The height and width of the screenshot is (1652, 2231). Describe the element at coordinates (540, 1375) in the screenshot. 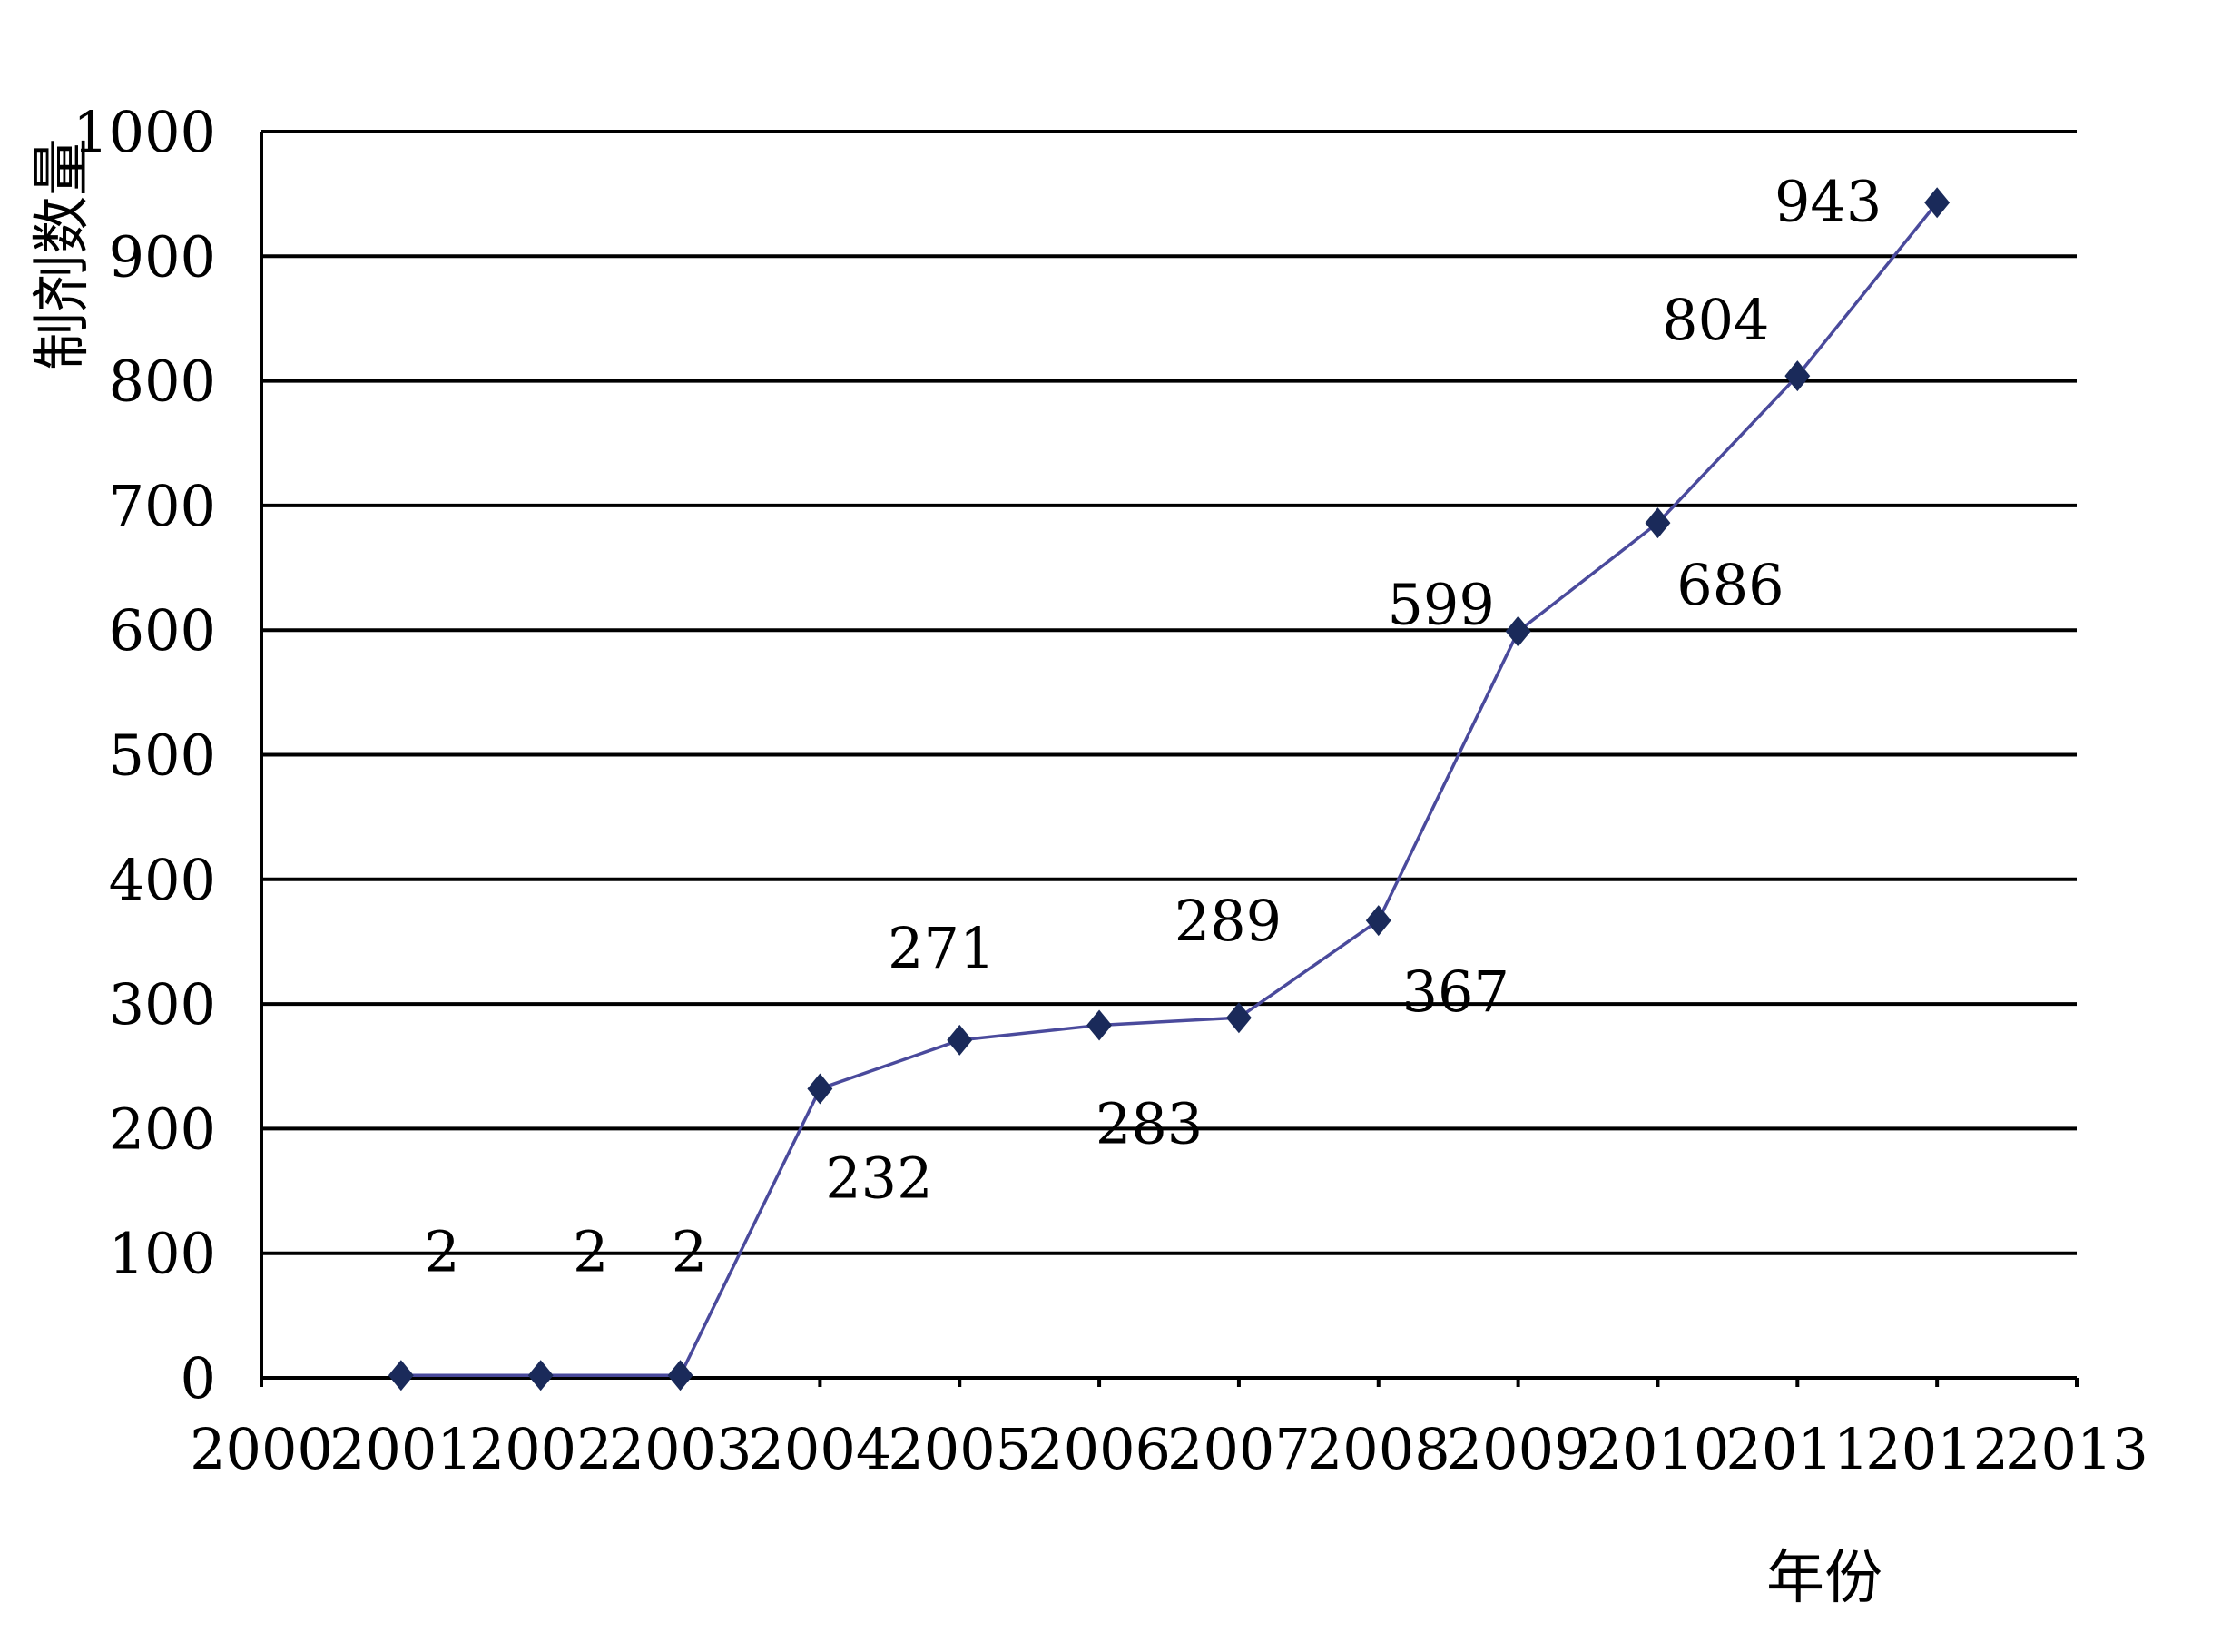

I see `data-point-2002` at that location.